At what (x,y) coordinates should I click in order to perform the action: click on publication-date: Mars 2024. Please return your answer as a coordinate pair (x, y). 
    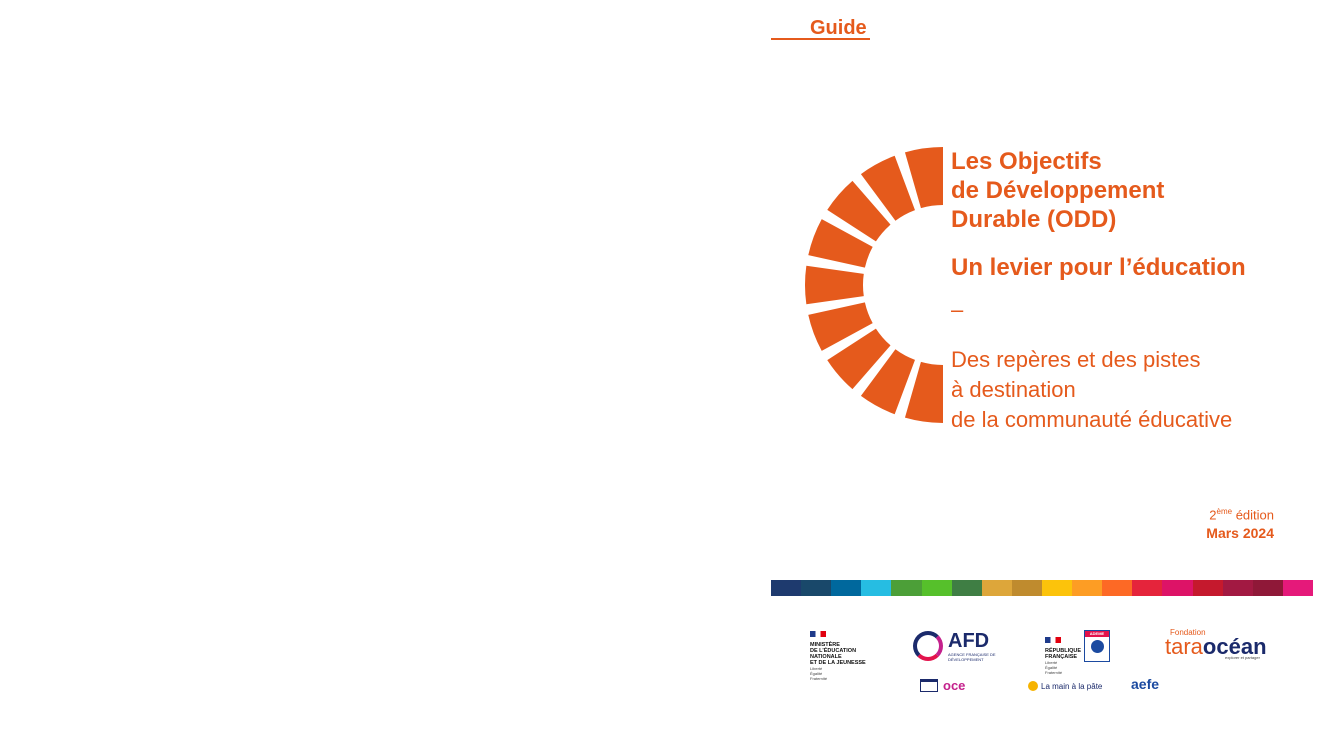
    Looking at the image, I should click on (1240, 533).